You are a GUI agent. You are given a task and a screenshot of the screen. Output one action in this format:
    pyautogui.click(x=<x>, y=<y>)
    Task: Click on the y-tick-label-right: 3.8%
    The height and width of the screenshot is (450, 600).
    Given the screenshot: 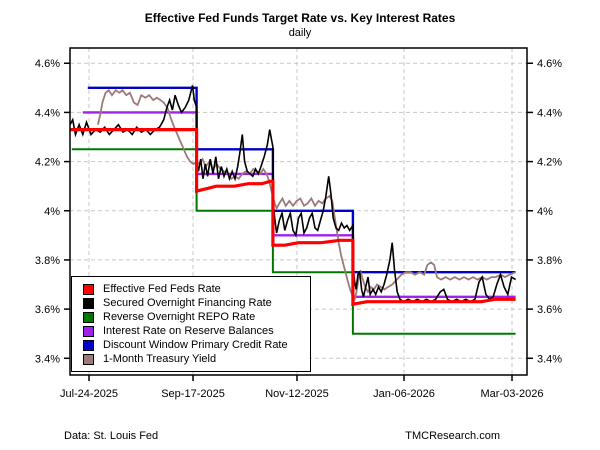 What is the action you would take?
    pyautogui.click(x=549, y=261)
    